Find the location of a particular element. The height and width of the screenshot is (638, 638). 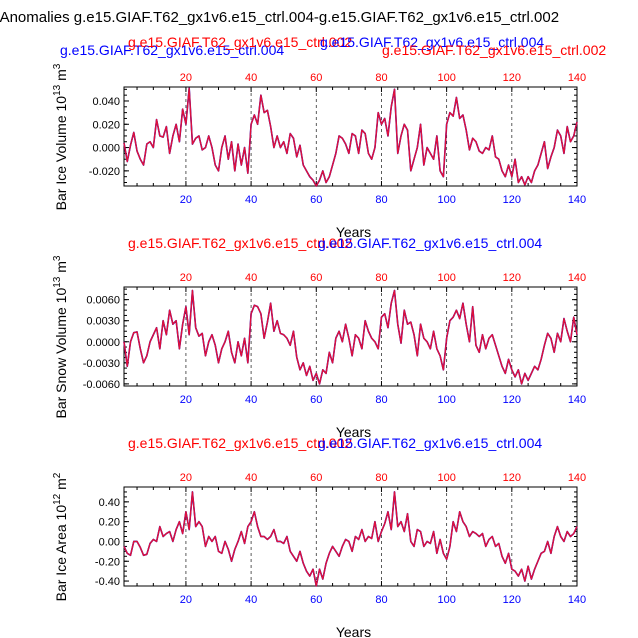

case-label-ctrl-004-right: g.e15.GIAF.T62_gx1v6.e15_ctrl.004 is located at coordinates (432, 42).